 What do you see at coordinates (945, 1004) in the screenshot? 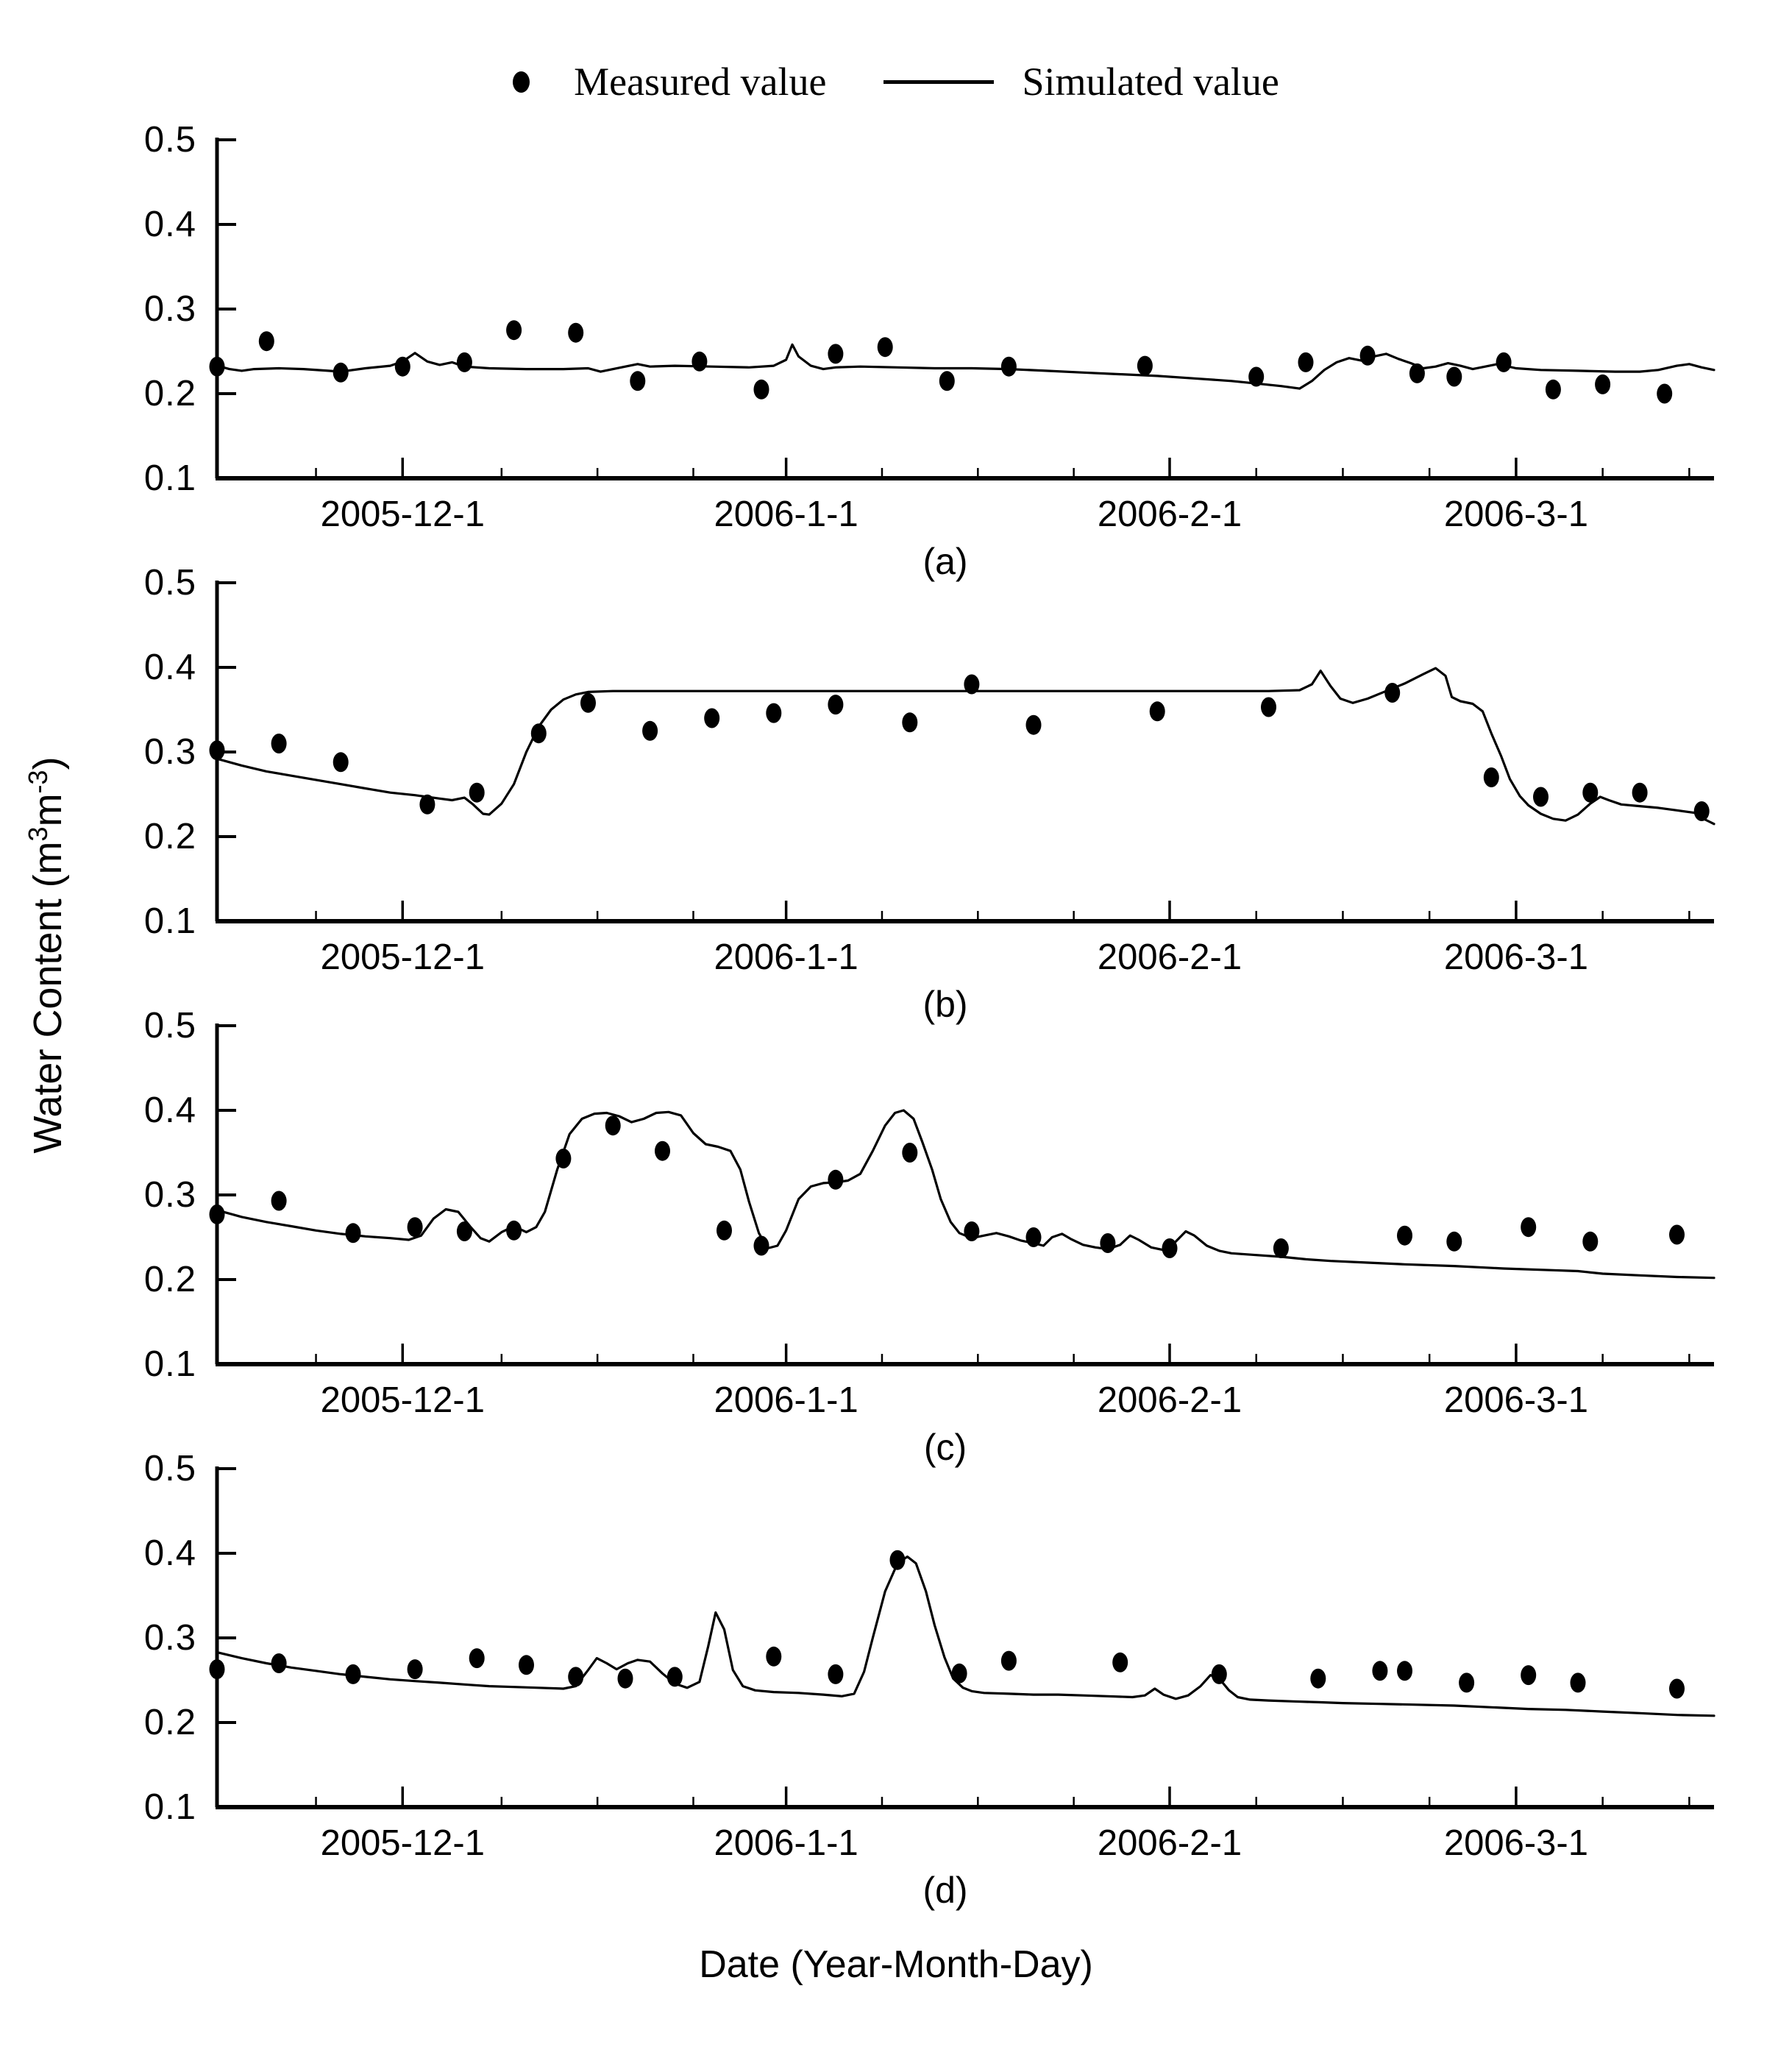
I see `panel-letter: (b)` at bounding box center [945, 1004].